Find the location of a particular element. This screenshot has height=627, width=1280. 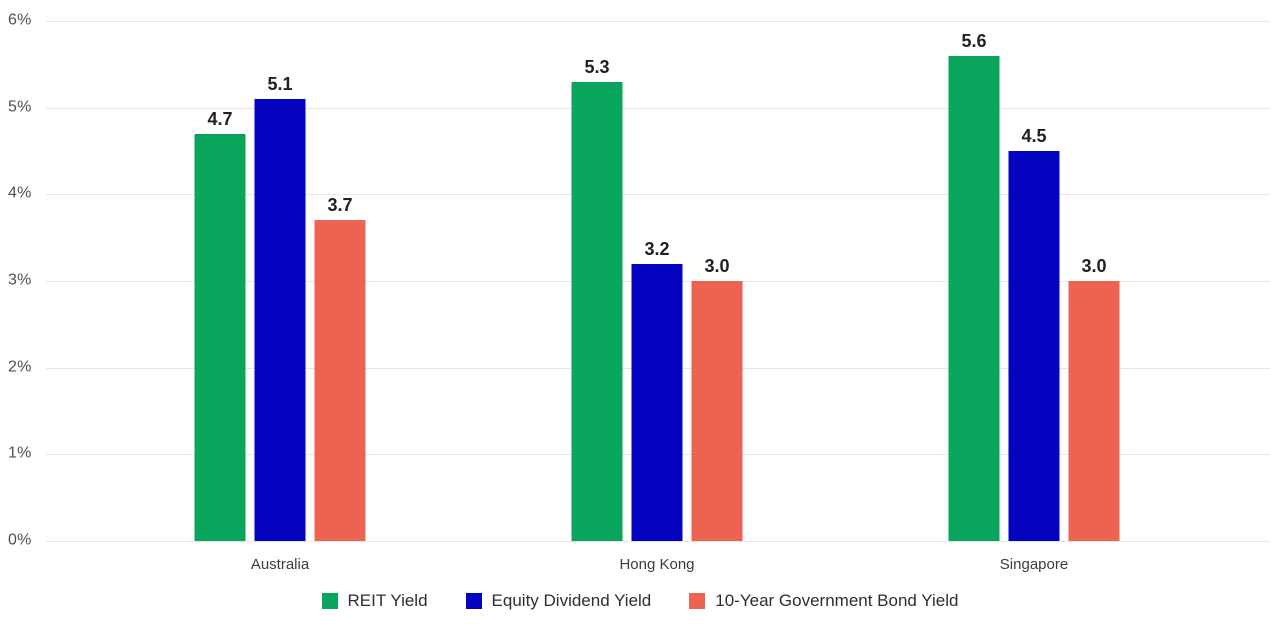

bar-equity-dividend-yield-singapore is located at coordinates (1034, 346).